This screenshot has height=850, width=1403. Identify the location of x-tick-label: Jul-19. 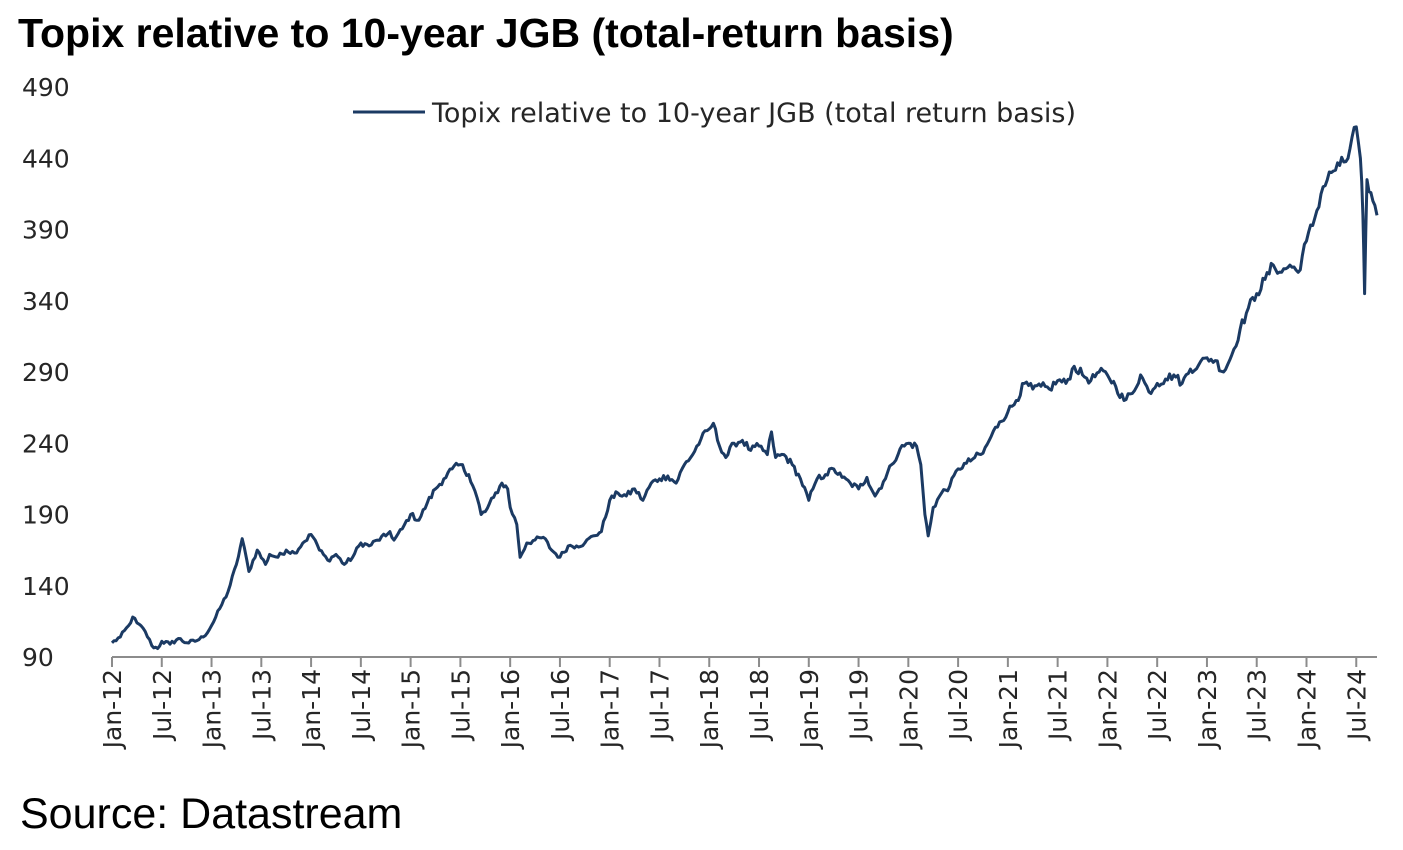
(859, 705).